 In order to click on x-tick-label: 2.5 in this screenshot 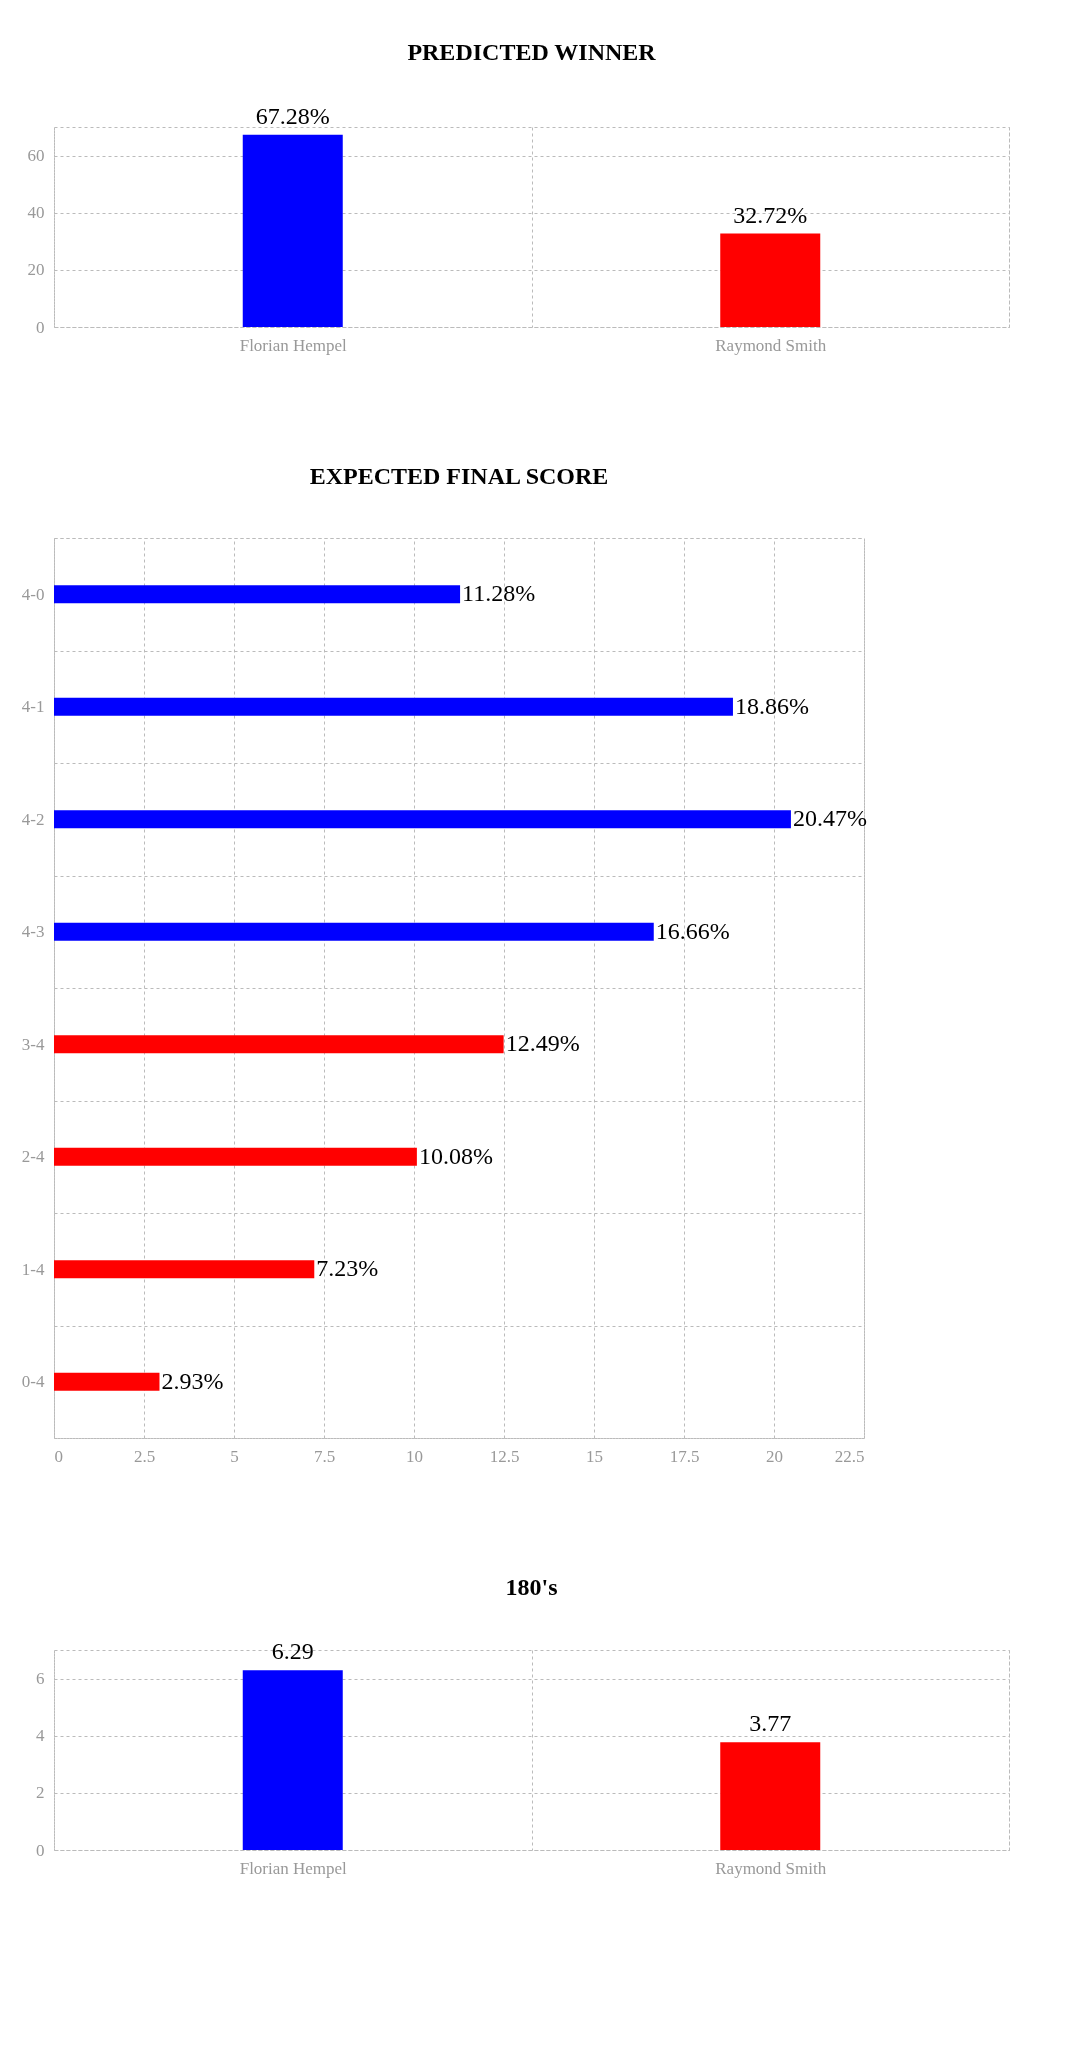, I will do `click(144, 1456)`.